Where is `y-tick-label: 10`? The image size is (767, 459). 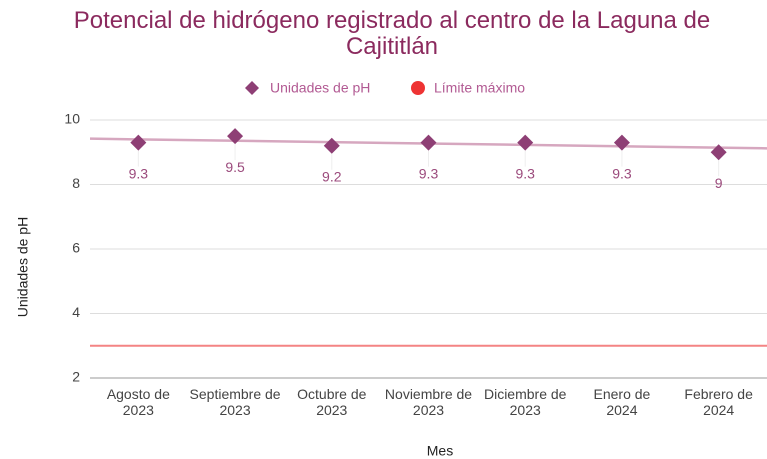 y-tick-label: 10 is located at coordinates (72, 119).